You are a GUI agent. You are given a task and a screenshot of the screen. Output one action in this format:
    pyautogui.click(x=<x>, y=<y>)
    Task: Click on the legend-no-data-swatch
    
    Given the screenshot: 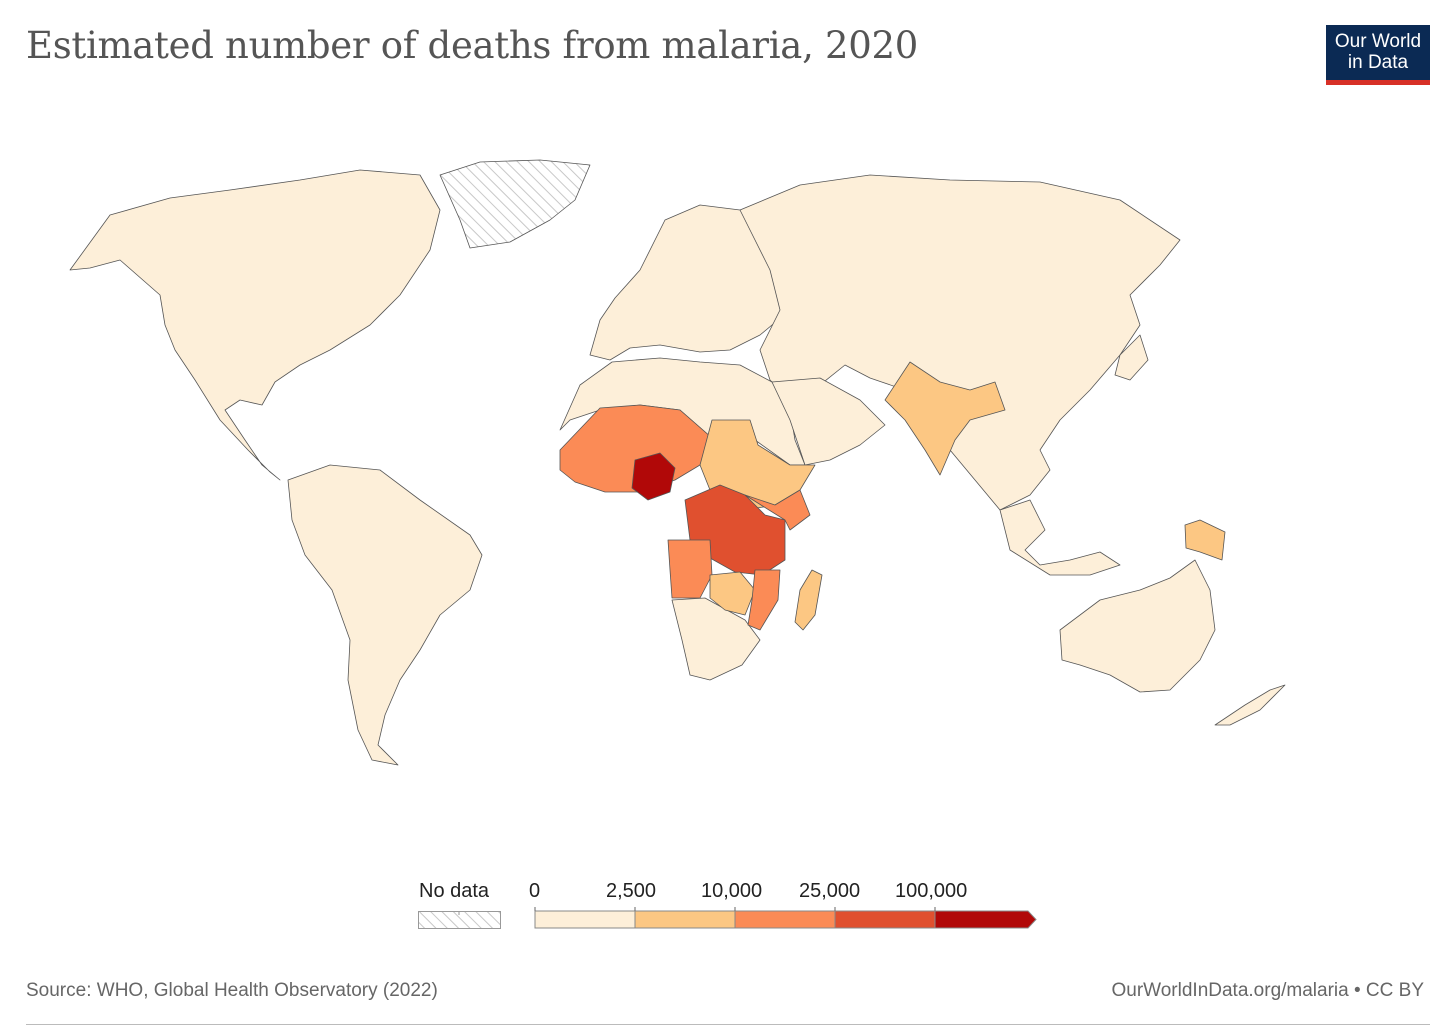 What is the action you would take?
    pyautogui.click(x=459, y=920)
    